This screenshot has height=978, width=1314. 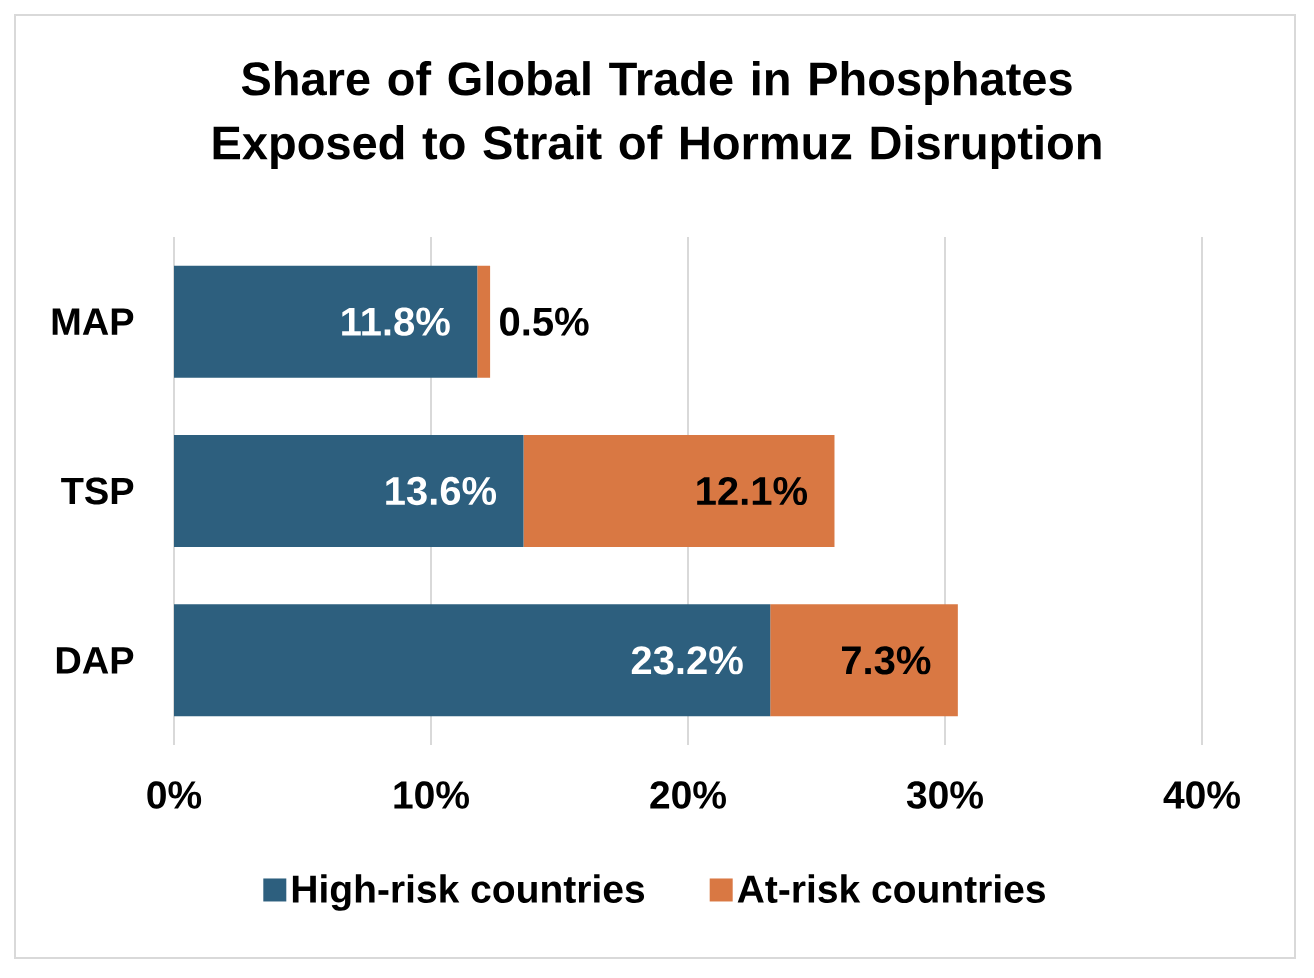 I want to click on y-tick-label: DAP, so click(x=95, y=660).